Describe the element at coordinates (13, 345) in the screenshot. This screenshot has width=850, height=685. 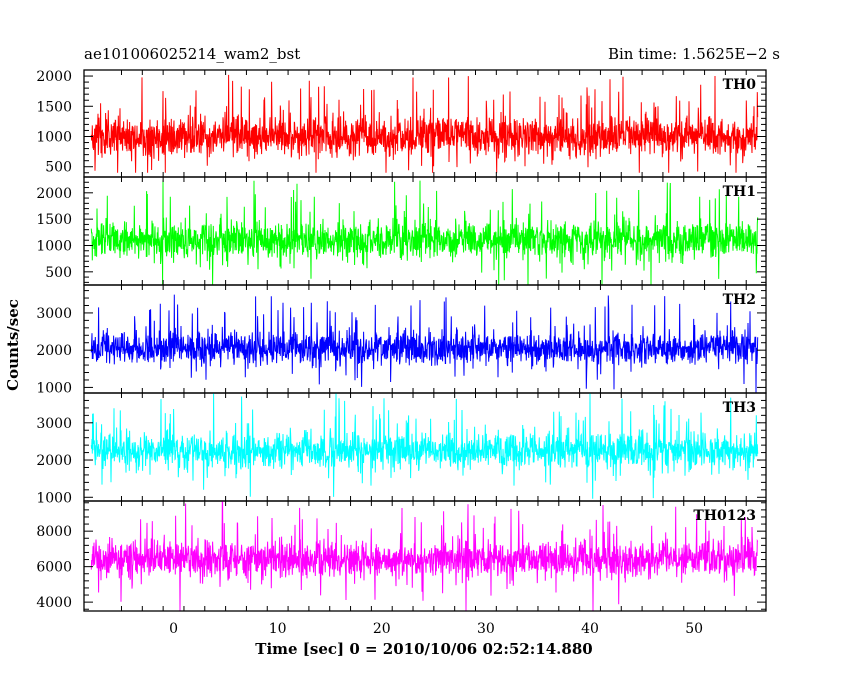
I see `y-axis-label: Counts/sec` at that location.